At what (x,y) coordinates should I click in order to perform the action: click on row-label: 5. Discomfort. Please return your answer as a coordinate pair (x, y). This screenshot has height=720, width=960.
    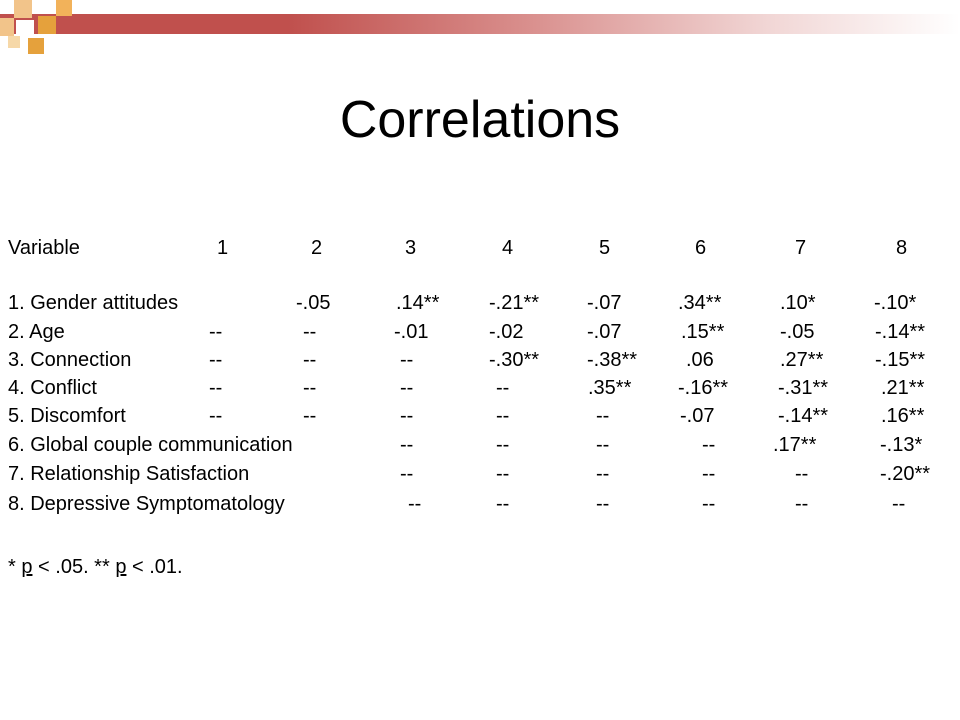
    Looking at the image, I should click on (67, 416).